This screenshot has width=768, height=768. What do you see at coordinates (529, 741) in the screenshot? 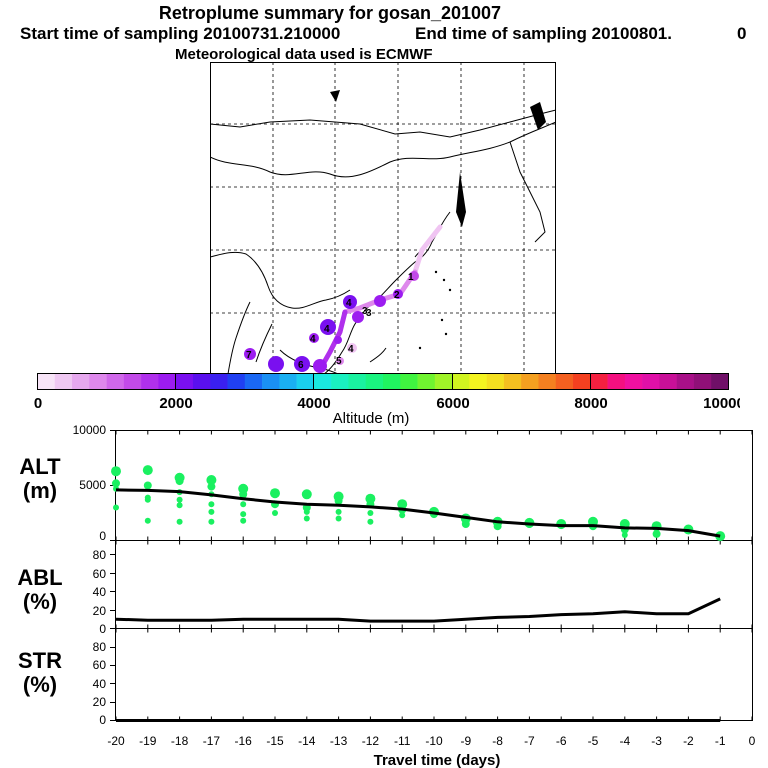
I see `x-tick-label: -7` at bounding box center [529, 741].